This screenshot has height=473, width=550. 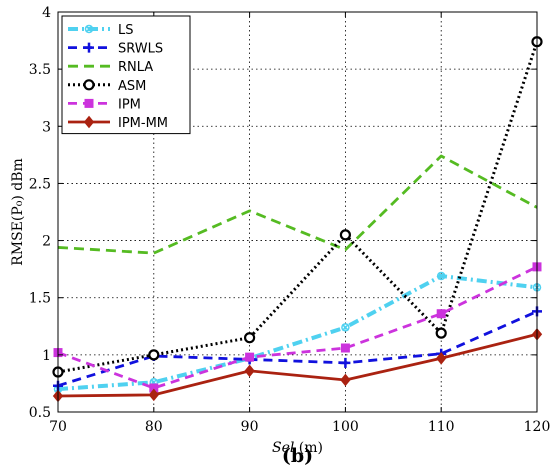 I want to click on series-line-ipm-mm, so click(x=297, y=365).